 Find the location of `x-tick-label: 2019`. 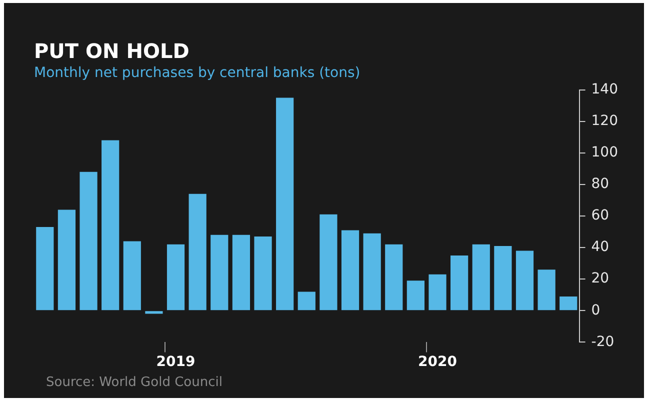

x-tick-label: 2019 is located at coordinates (176, 362).